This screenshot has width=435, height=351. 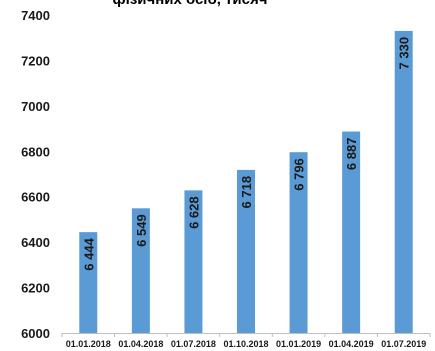 I want to click on data-label: 6 887, so click(x=351, y=154).